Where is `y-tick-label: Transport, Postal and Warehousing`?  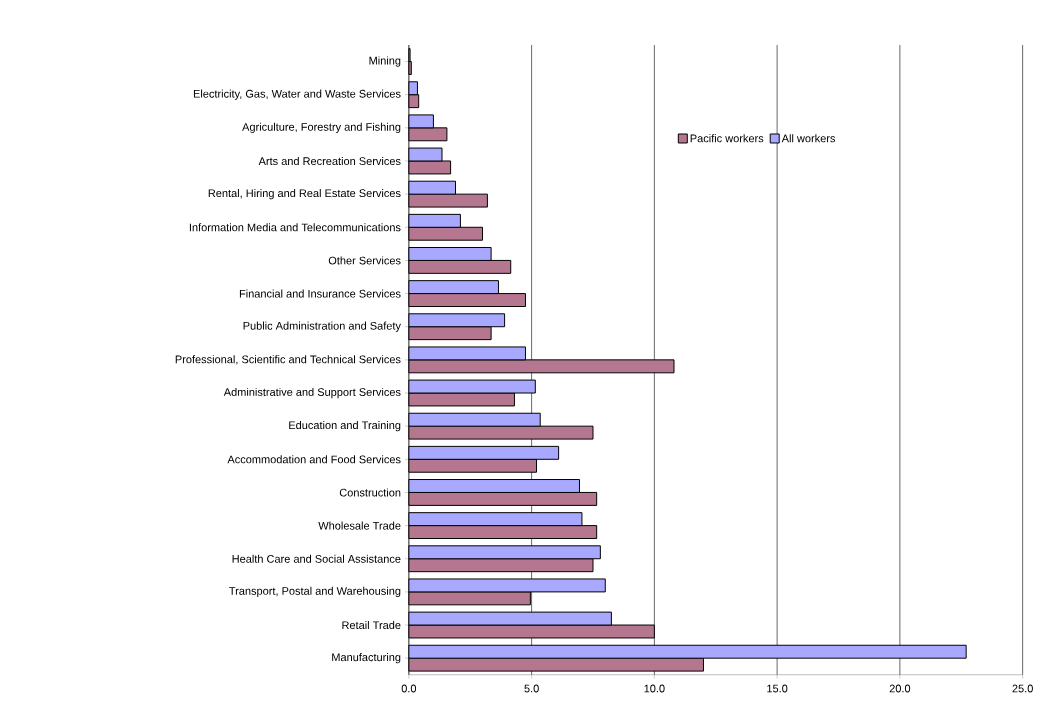 y-tick-label: Transport, Postal and Warehousing is located at coordinates (315, 592).